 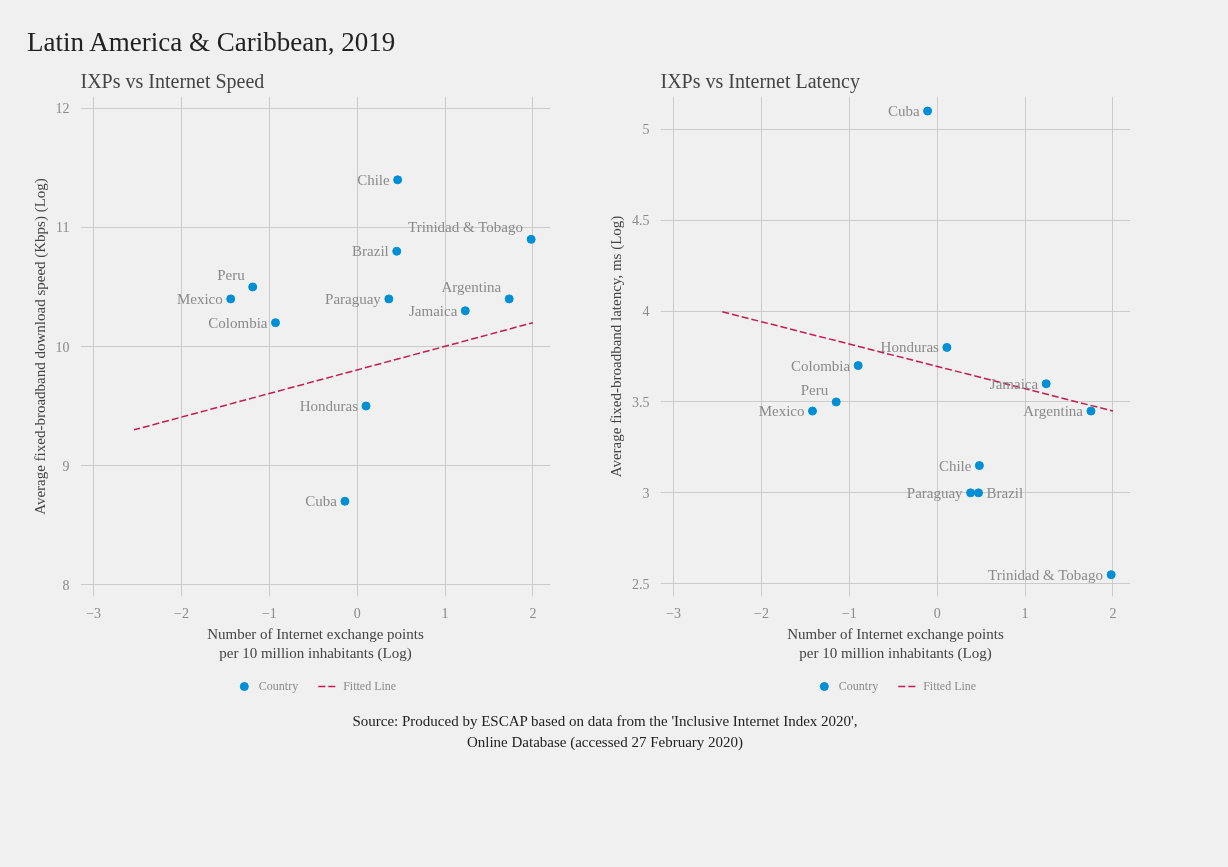 I want to click on y-tick-label: 2.5, so click(x=641, y=584).